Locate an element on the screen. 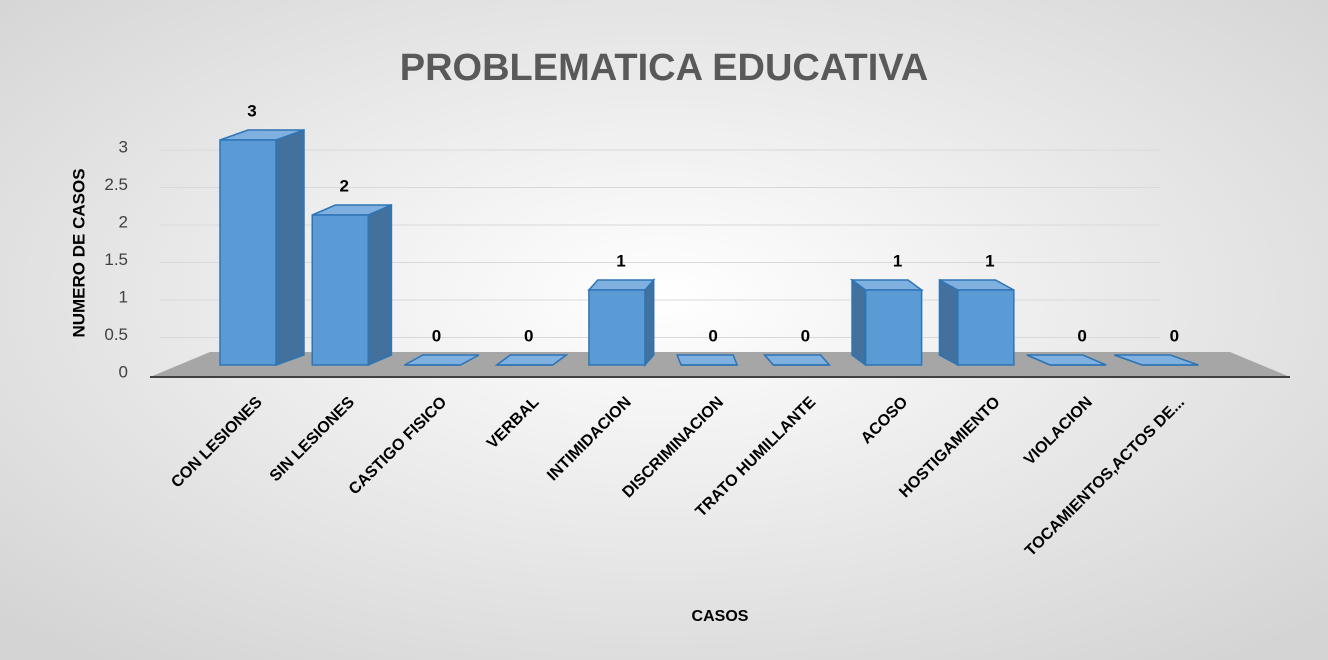  data-label: 3 is located at coordinates (251, 110).